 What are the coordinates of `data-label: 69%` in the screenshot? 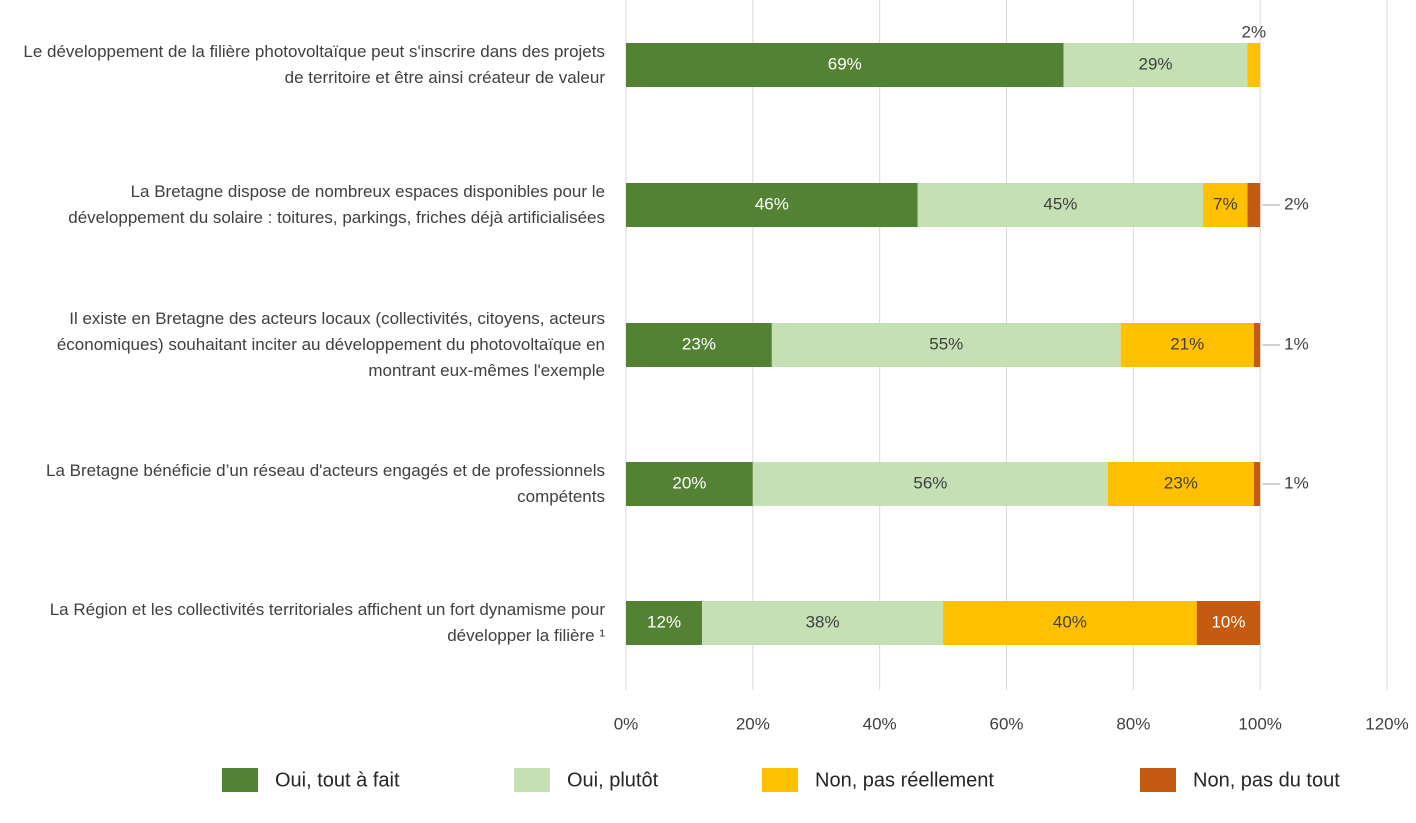 It's located at (845, 63).